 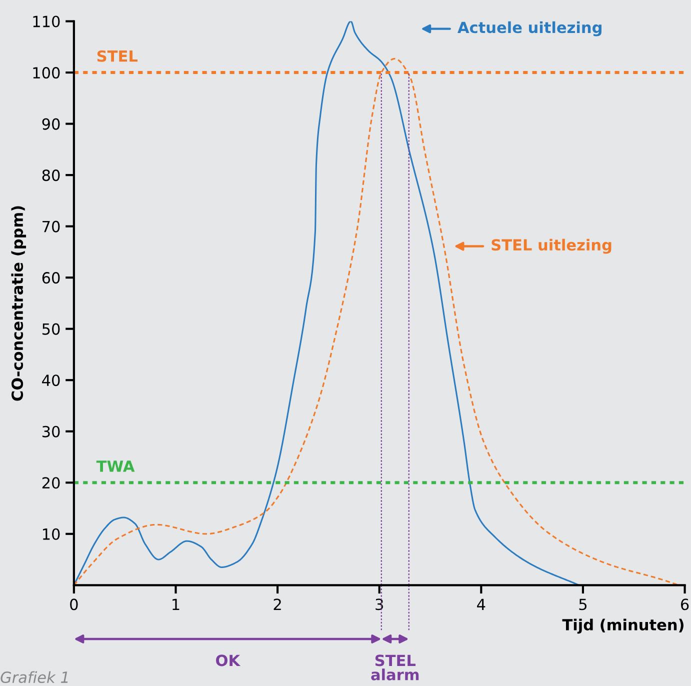 I want to click on y-tick-label: 90, so click(x=51, y=124).